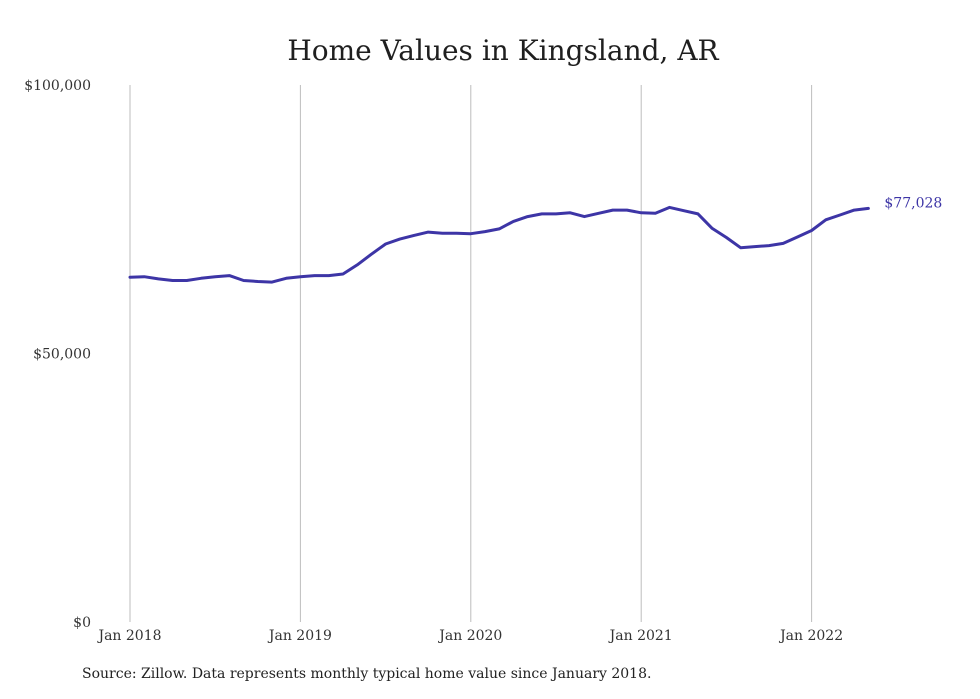  Describe the element at coordinates (810, 636) in the screenshot. I see `x-tick-label: Jan 2022` at that location.